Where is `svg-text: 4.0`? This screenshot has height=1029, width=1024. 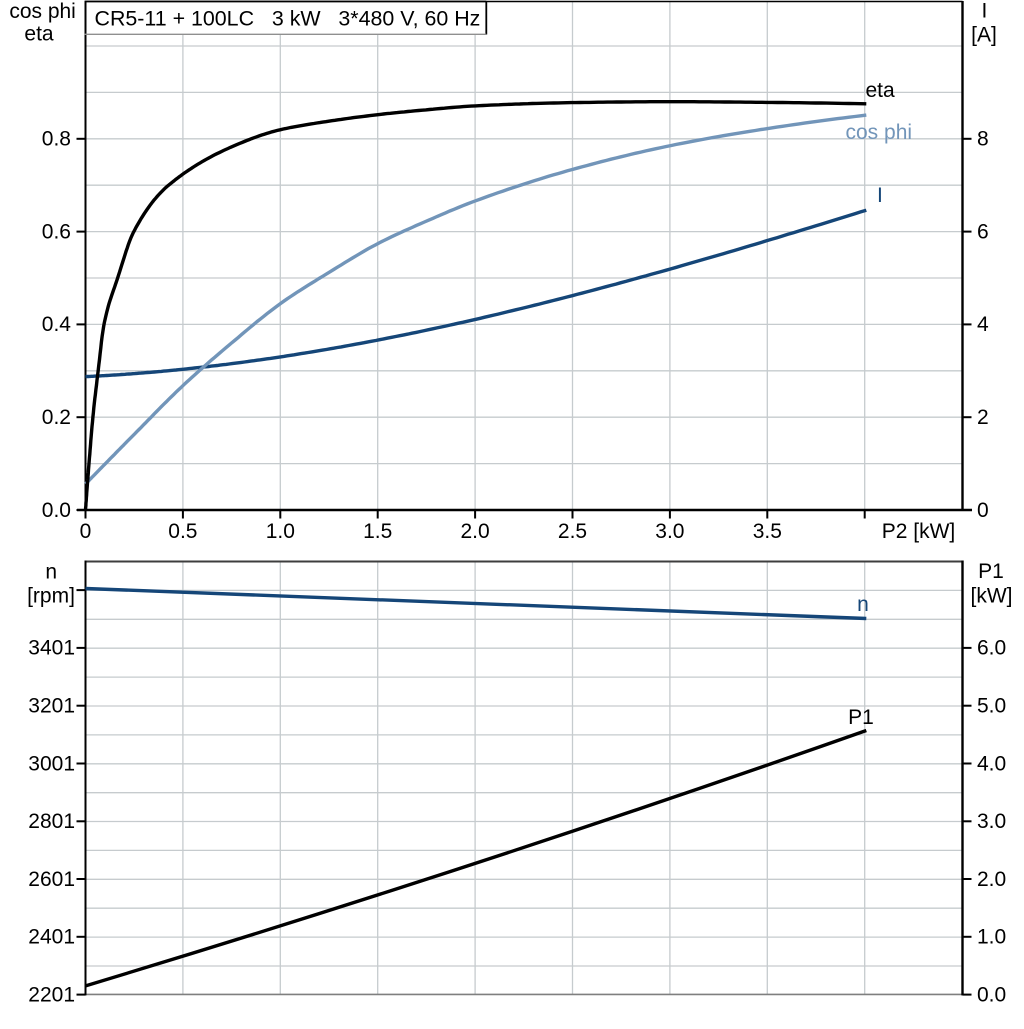 svg-text: 4.0 is located at coordinates (991, 763).